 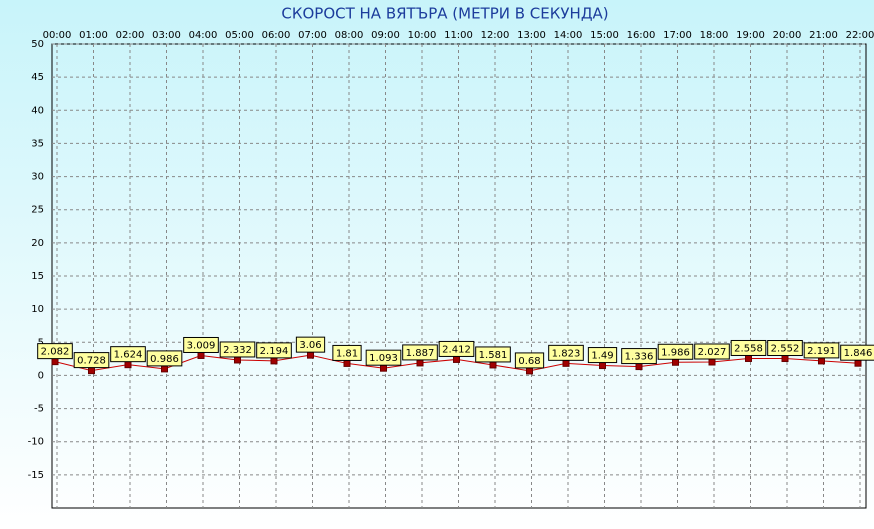 I want to click on x-tick-label: 19:00, so click(x=750, y=35).